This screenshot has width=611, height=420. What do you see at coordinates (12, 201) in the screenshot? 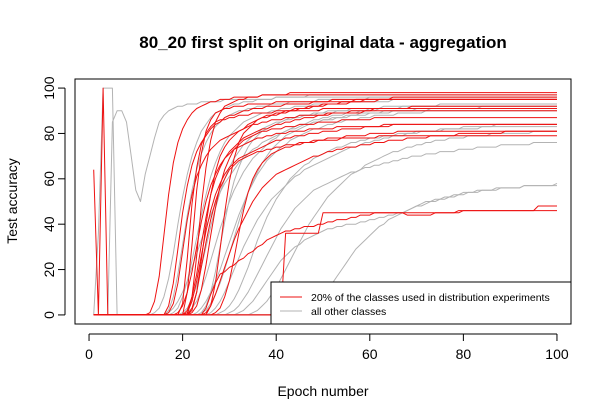
I see `y-axis-title: Test accuracy` at bounding box center [12, 201].